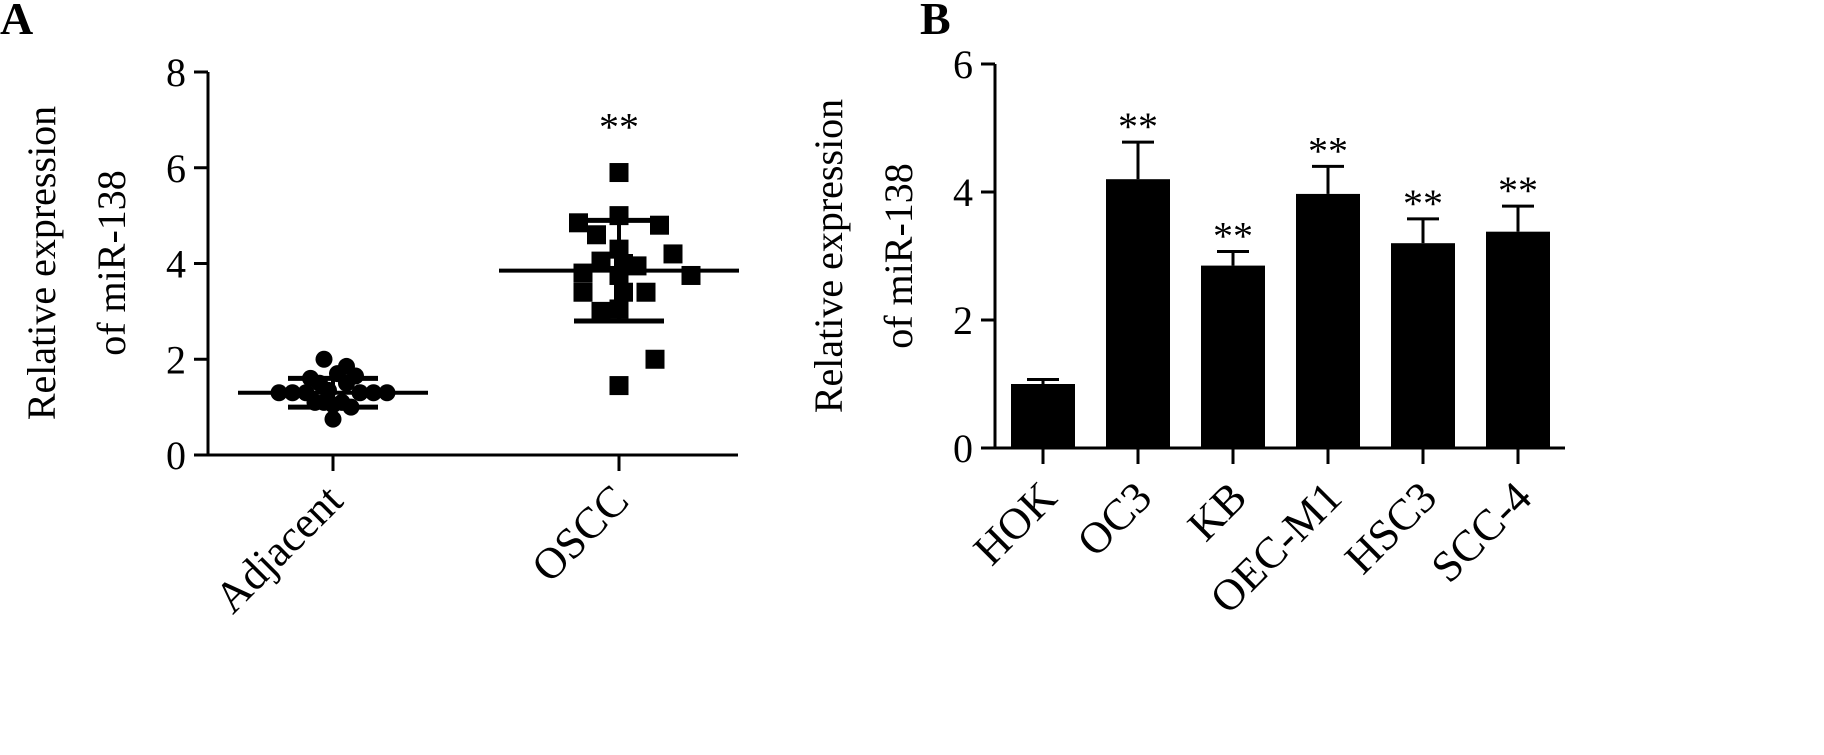 The width and height of the screenshot is (1824, 755). Describe the element at coordinates (1423, 345) in the screenshot. I see `bar-hsc3` at that location.